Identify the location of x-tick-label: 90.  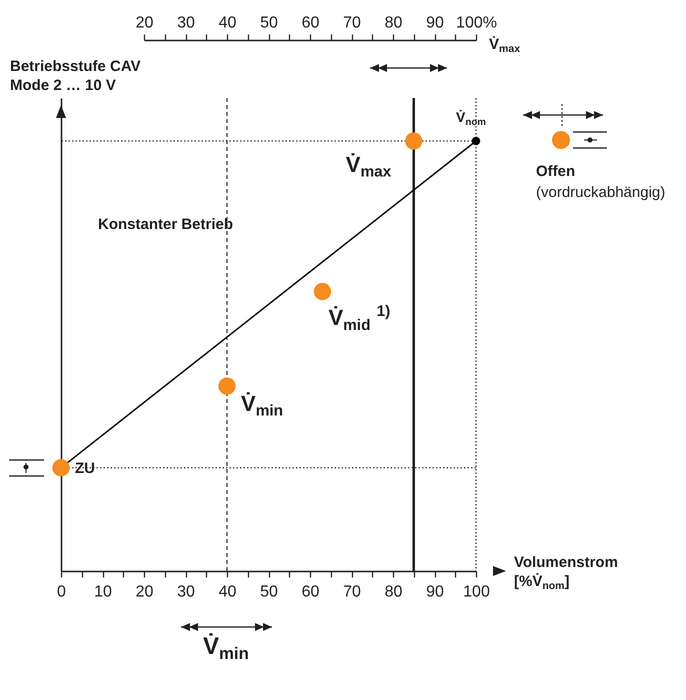
(435, 592).